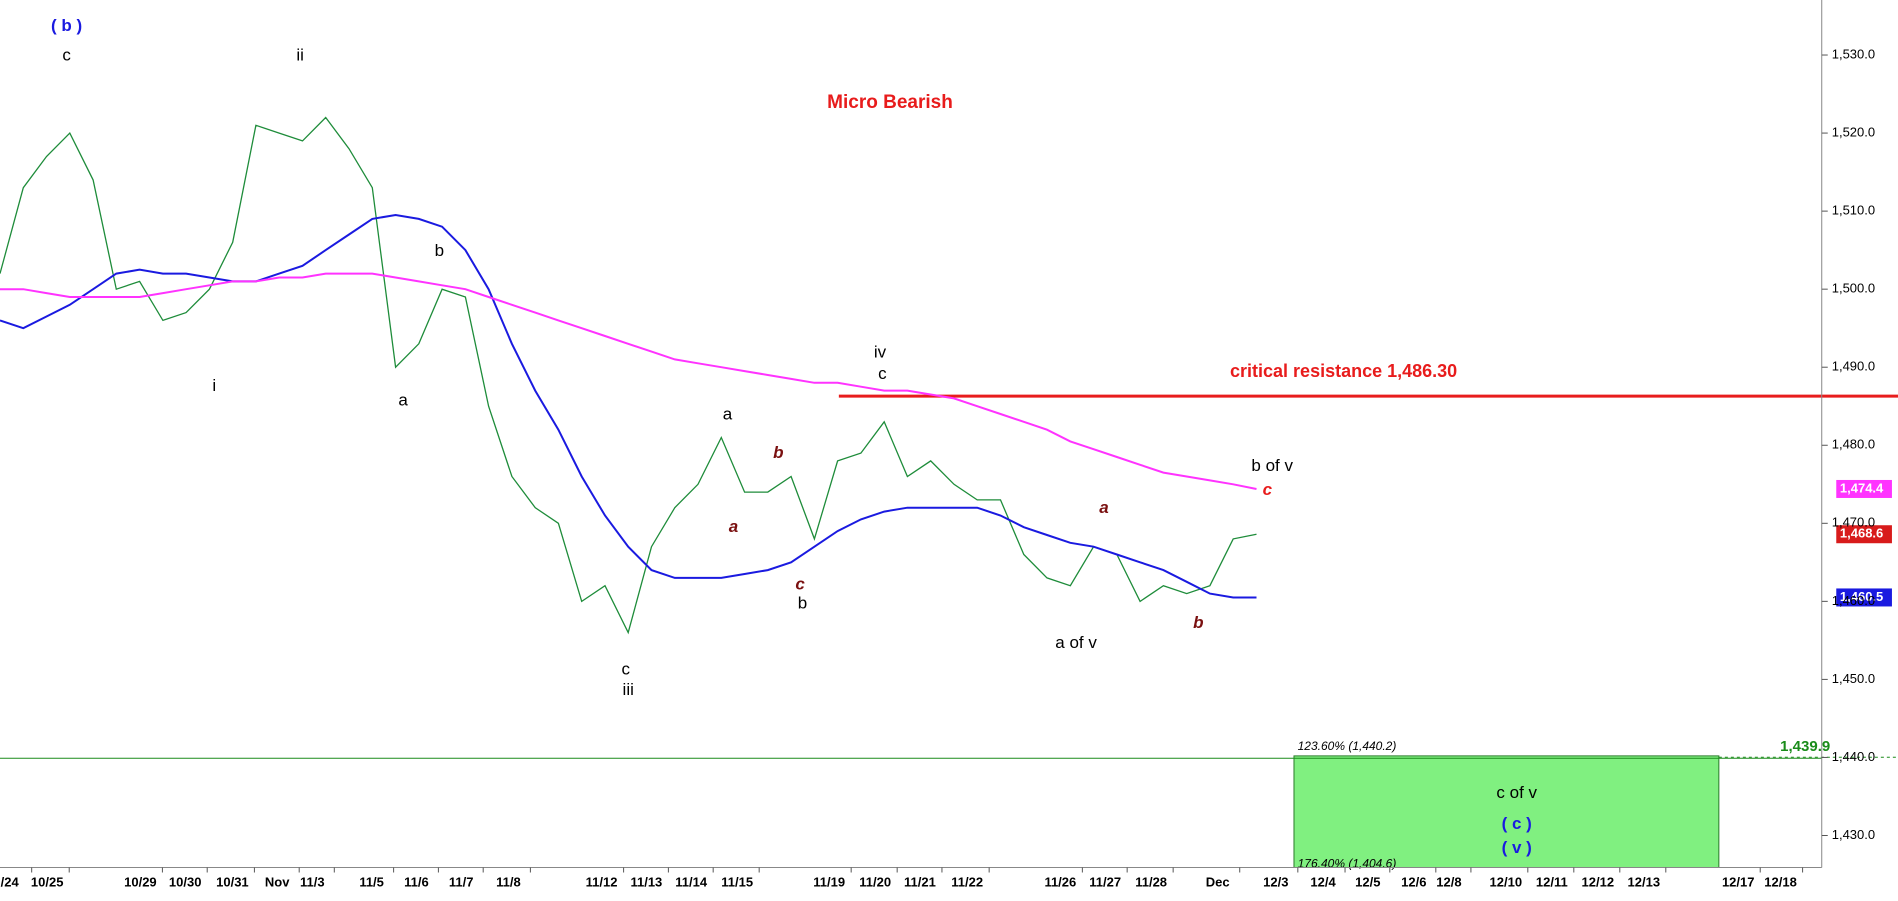 This screenshot has height=901, width=1898. What do you see at coordinates (185, 881) in the screenshot?
I see `x-tick-label: 10/30` at bounding box center [185, 881].